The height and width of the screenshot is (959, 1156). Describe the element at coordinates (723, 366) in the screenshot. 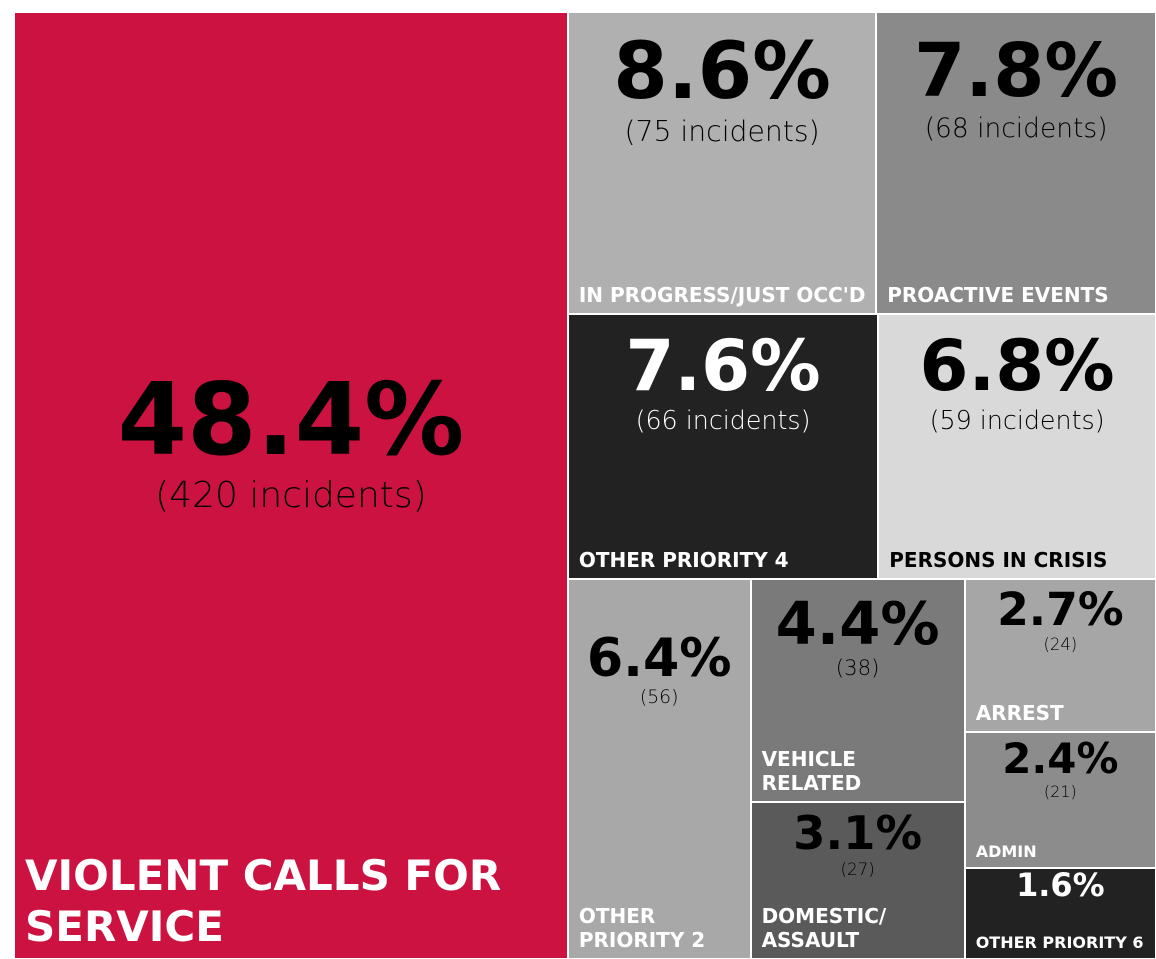

I see `percent-label: 7.6%` at that location.